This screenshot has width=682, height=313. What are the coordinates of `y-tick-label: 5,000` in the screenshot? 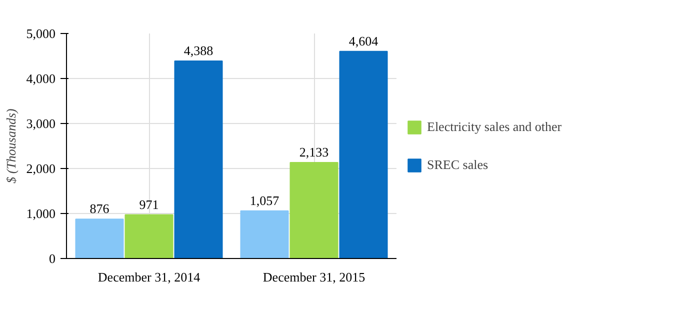 It's located at (41, 33).